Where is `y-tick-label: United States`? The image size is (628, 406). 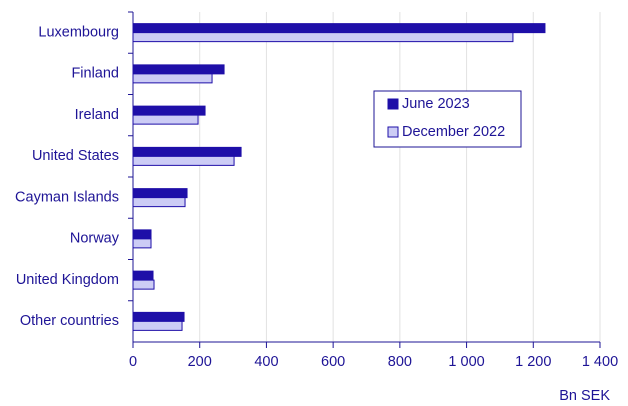 y-tick-label: United States is located at coordinates (75, 156).